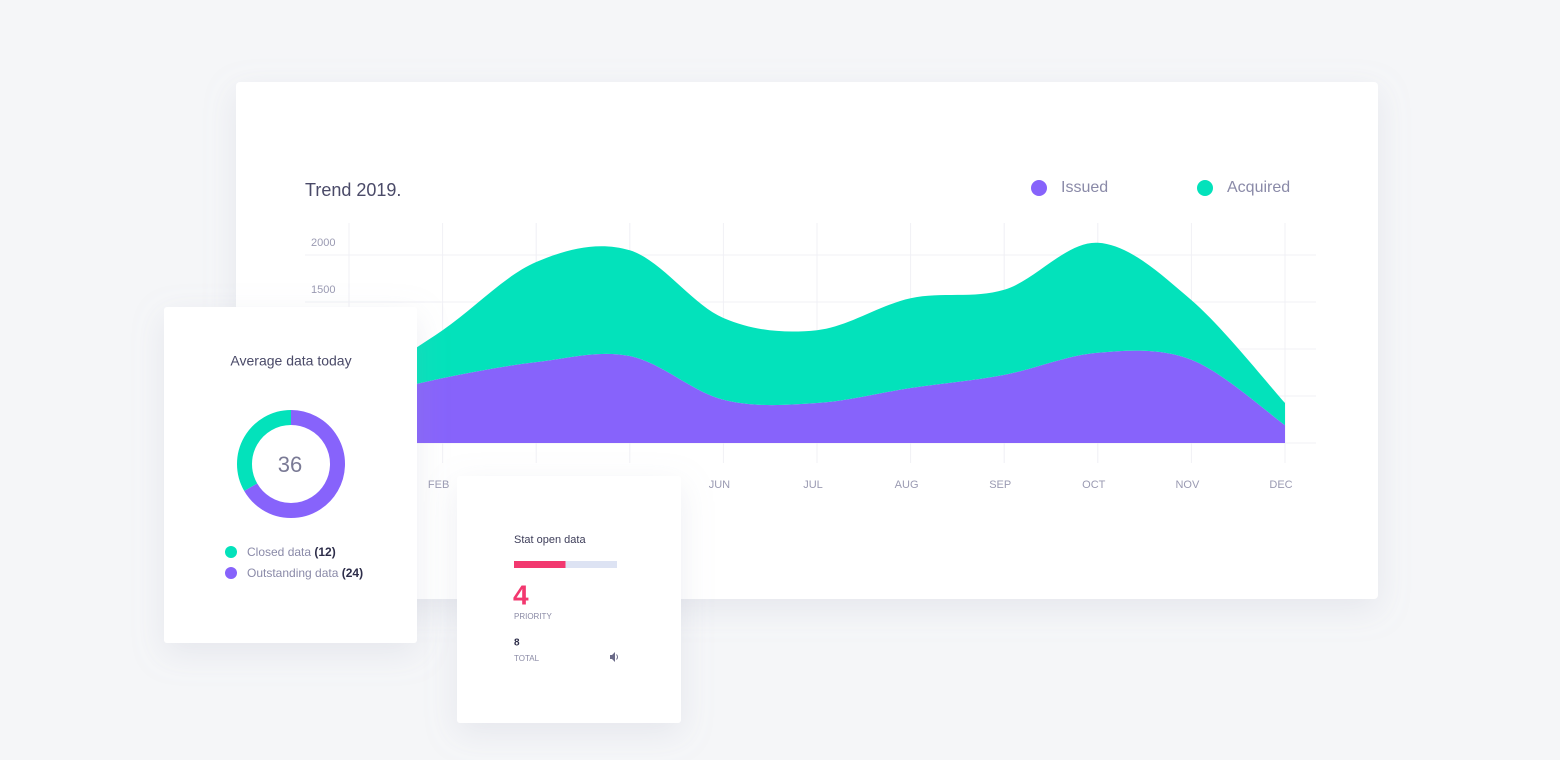  What do you see at coordinates (907, 485) in the screenshot?
I see `x-tick-label: AUG` at bounding box center [907, 485].